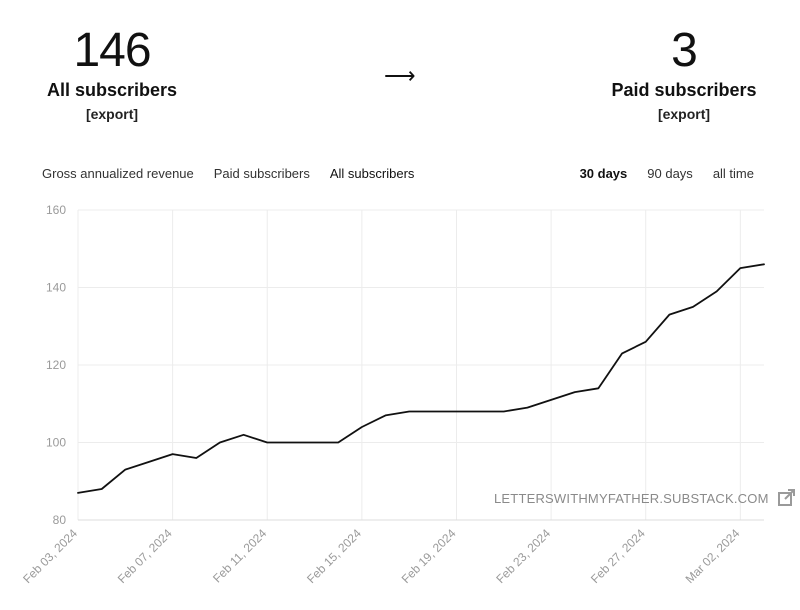 The image size is (800, 610). I want to click on all-subscribers-label: All subscribers, so click(112, 90).